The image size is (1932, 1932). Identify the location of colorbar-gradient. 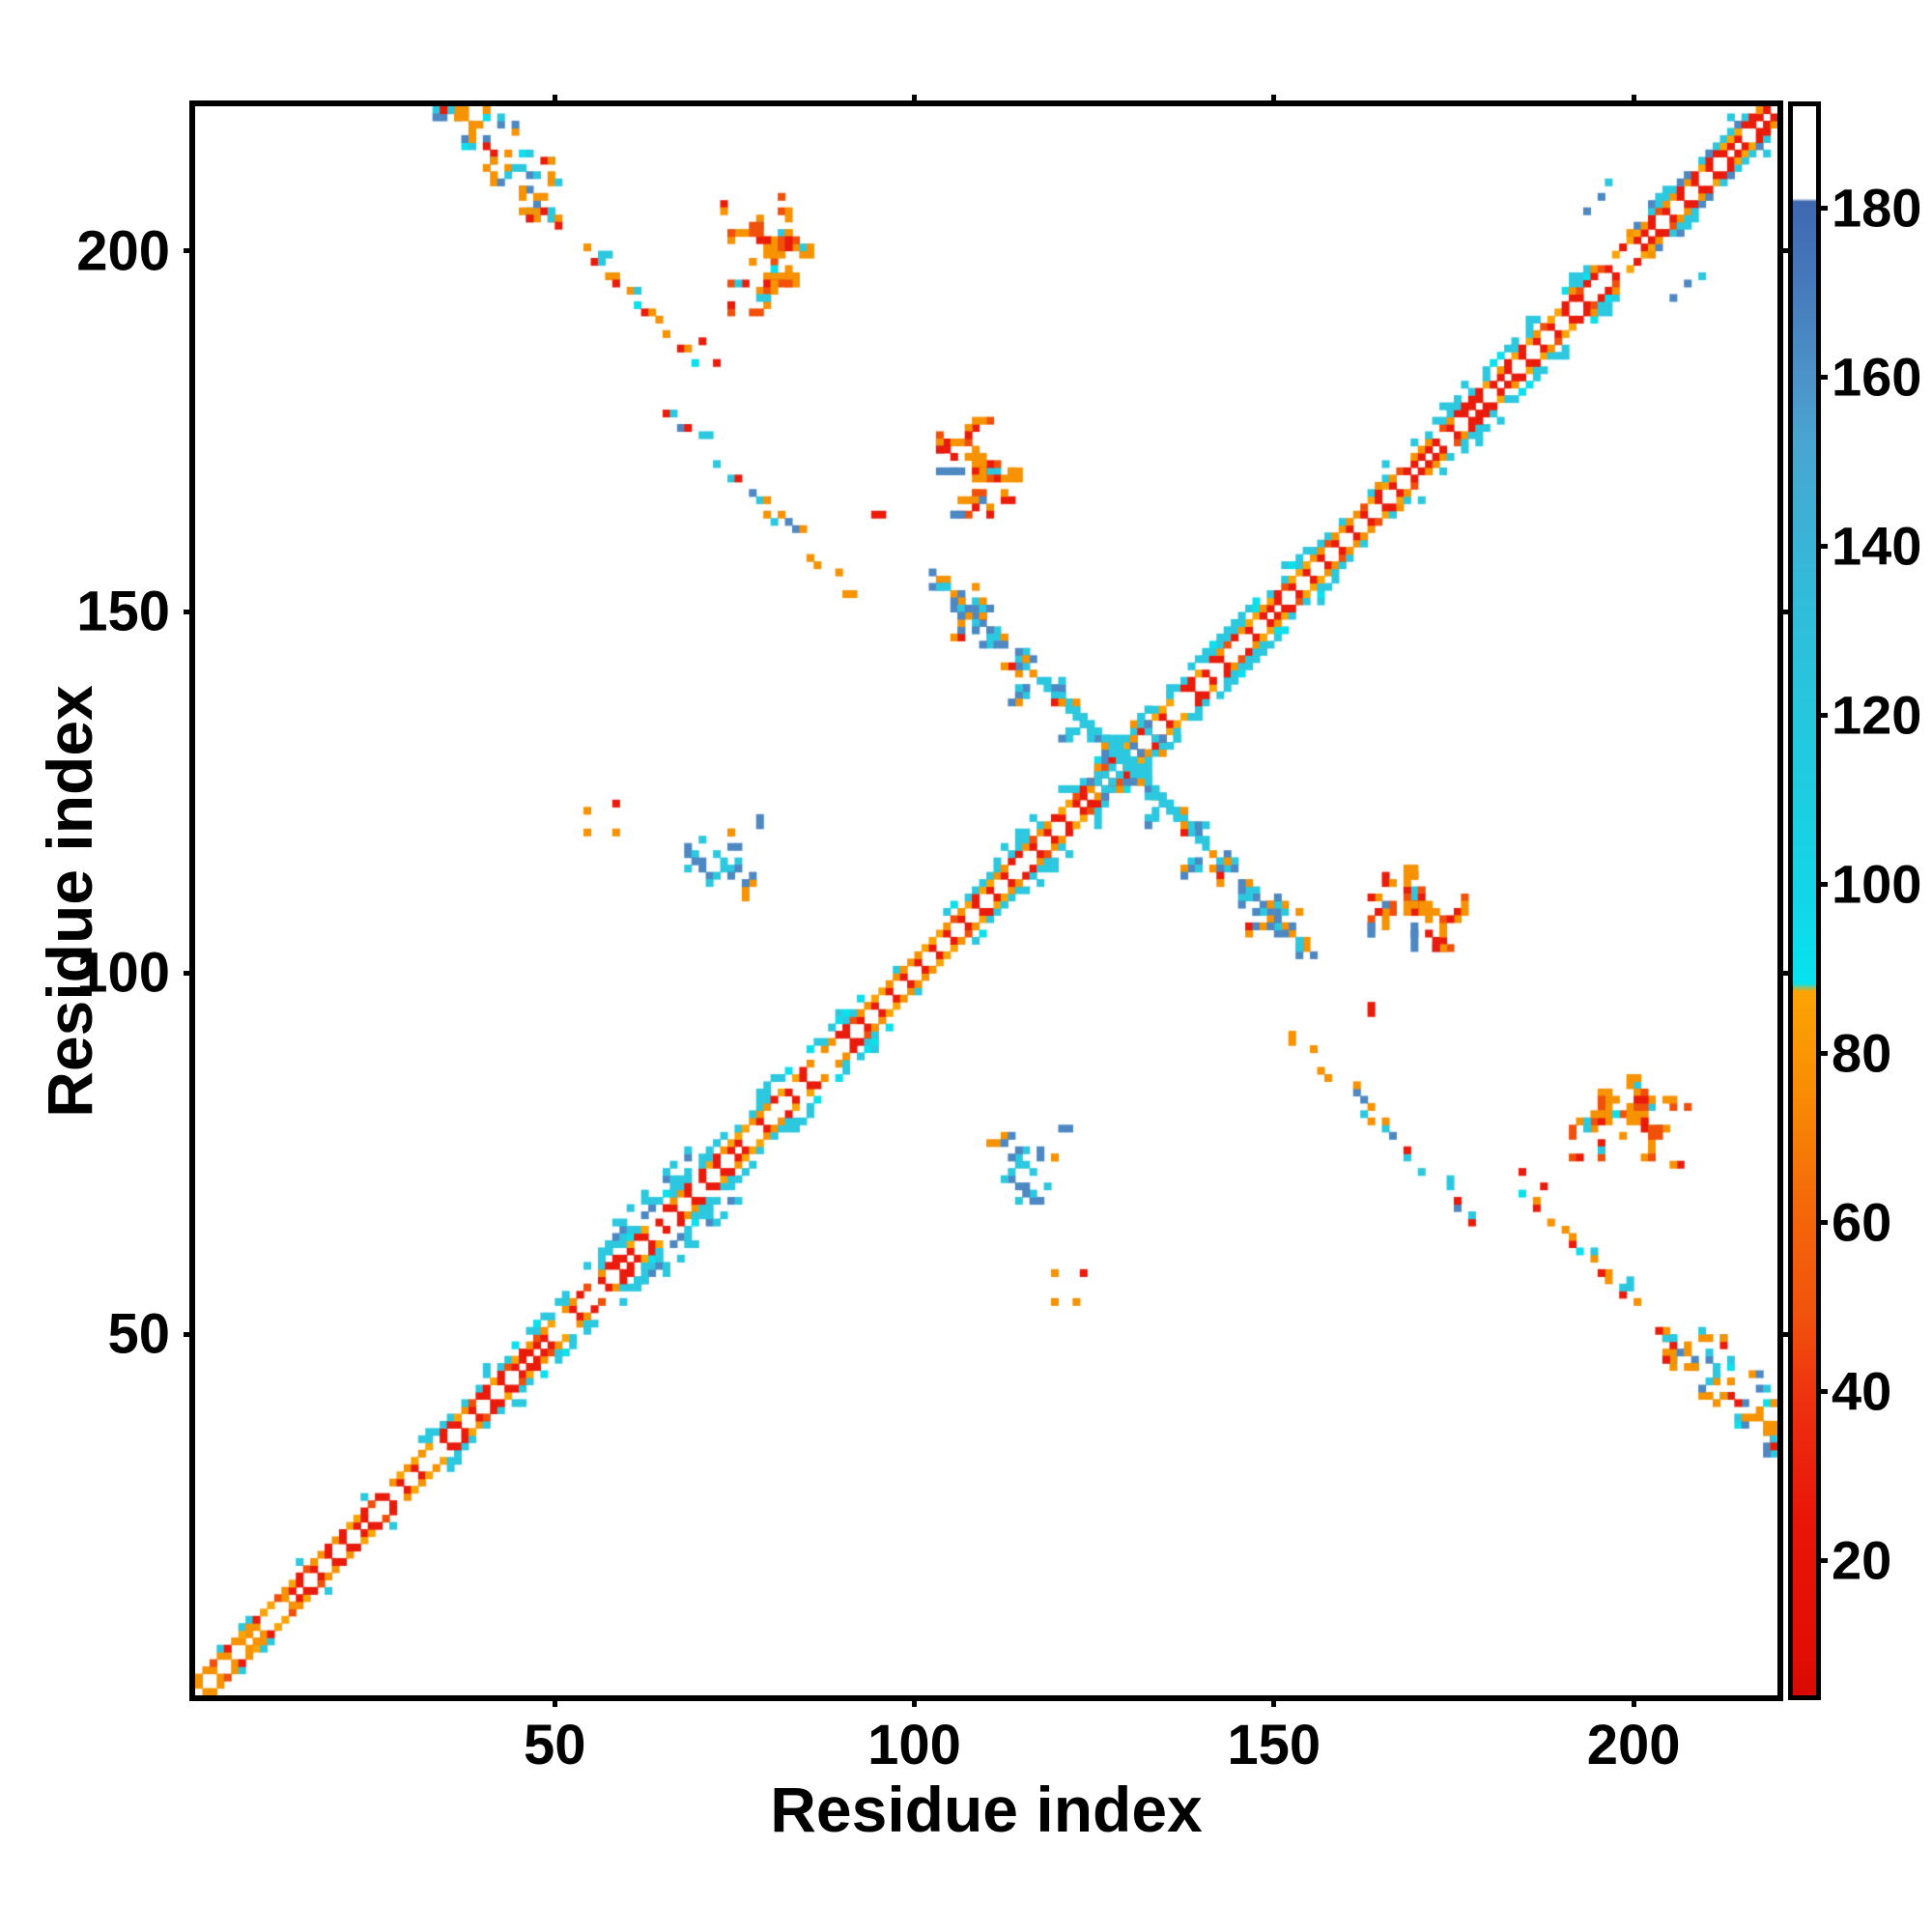
(1804, 900).